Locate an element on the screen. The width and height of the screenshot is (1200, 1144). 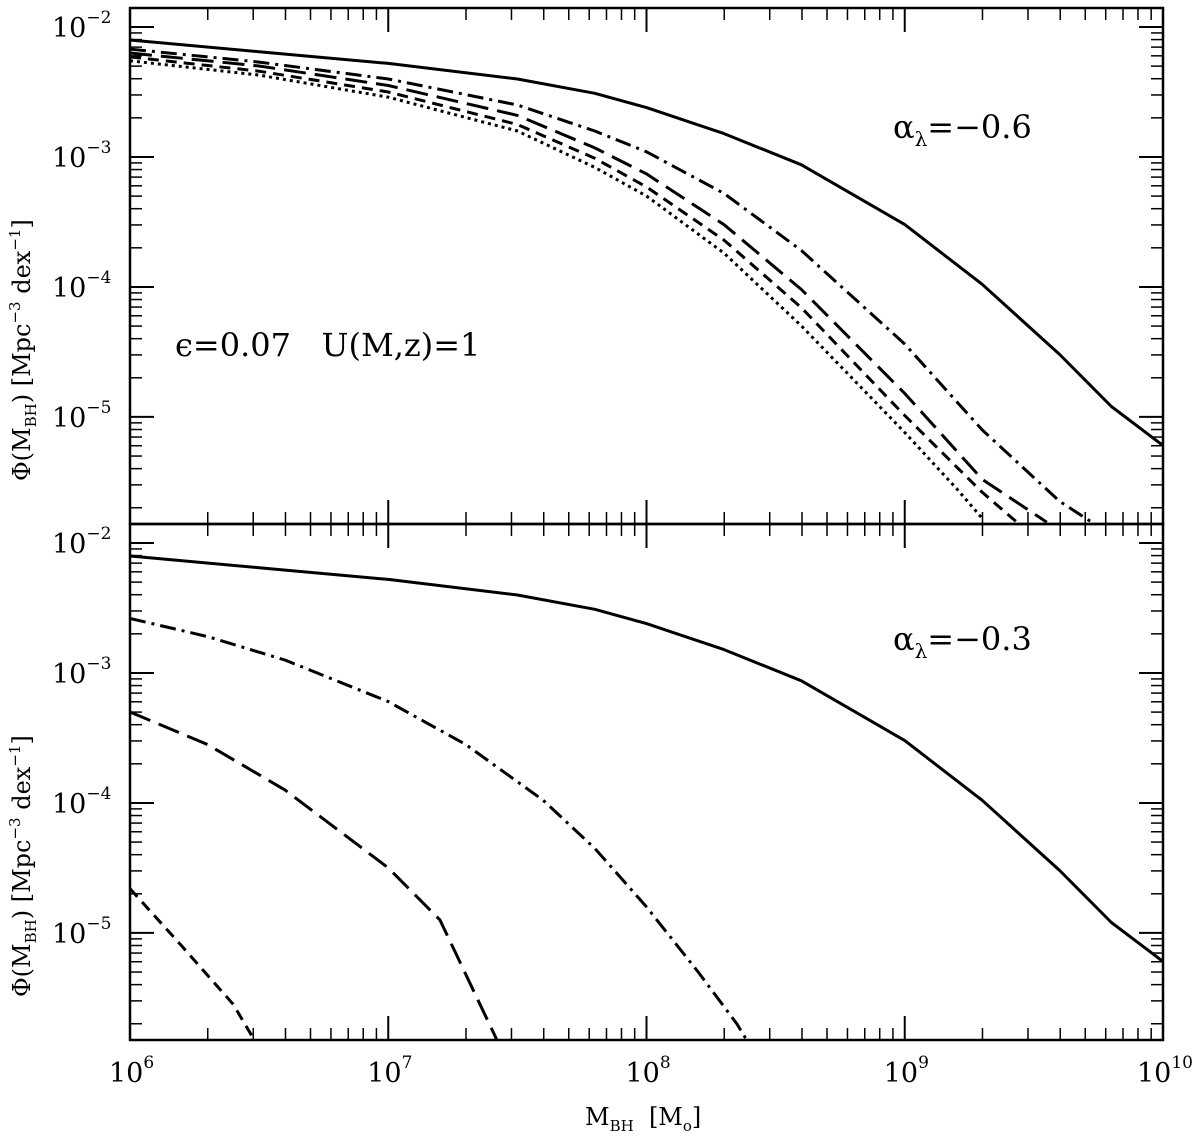
y-tick-label-bottom: 10⁻³ is located at coordinates (81, 672).